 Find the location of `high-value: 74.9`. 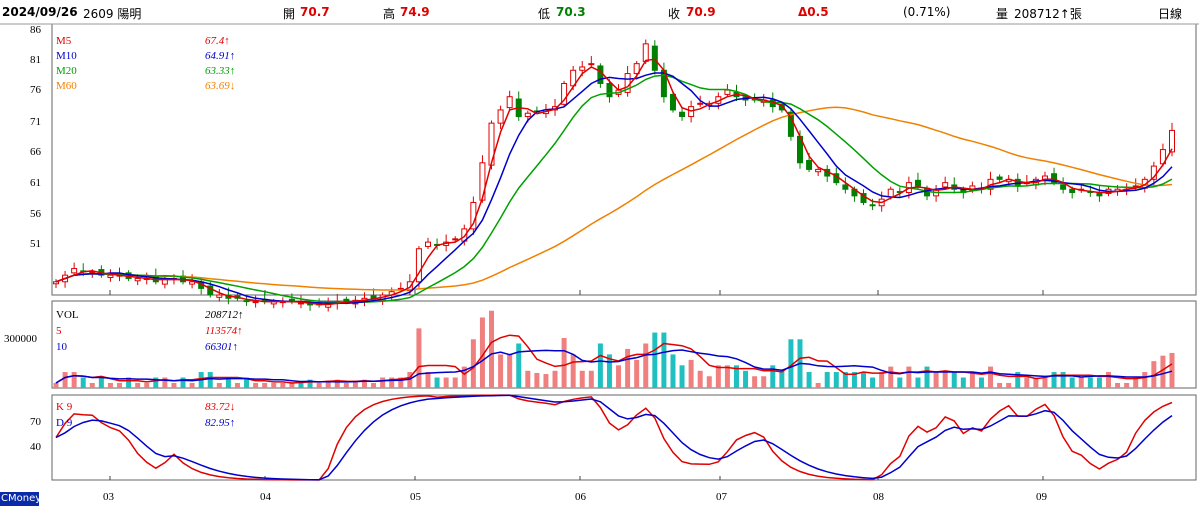

high-value: 74.9 is located at coordinates (415, 12).